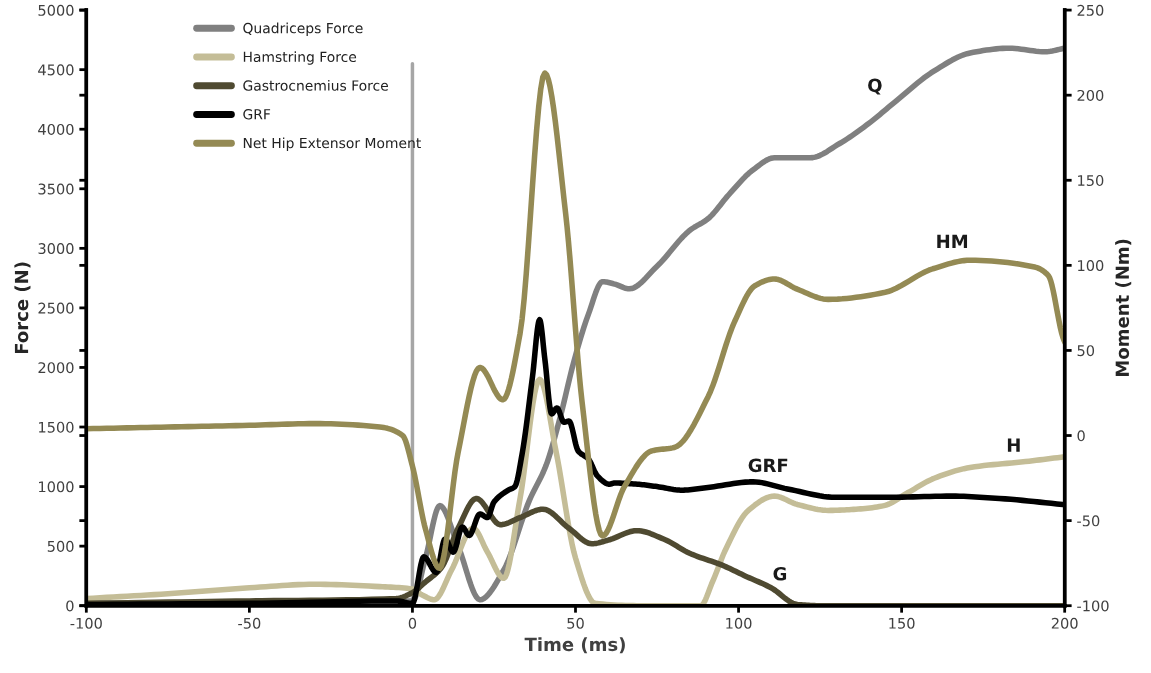 The height and width of the screenshot is (673, 1151). I want to click on annotation: H, so click(1013, 445).